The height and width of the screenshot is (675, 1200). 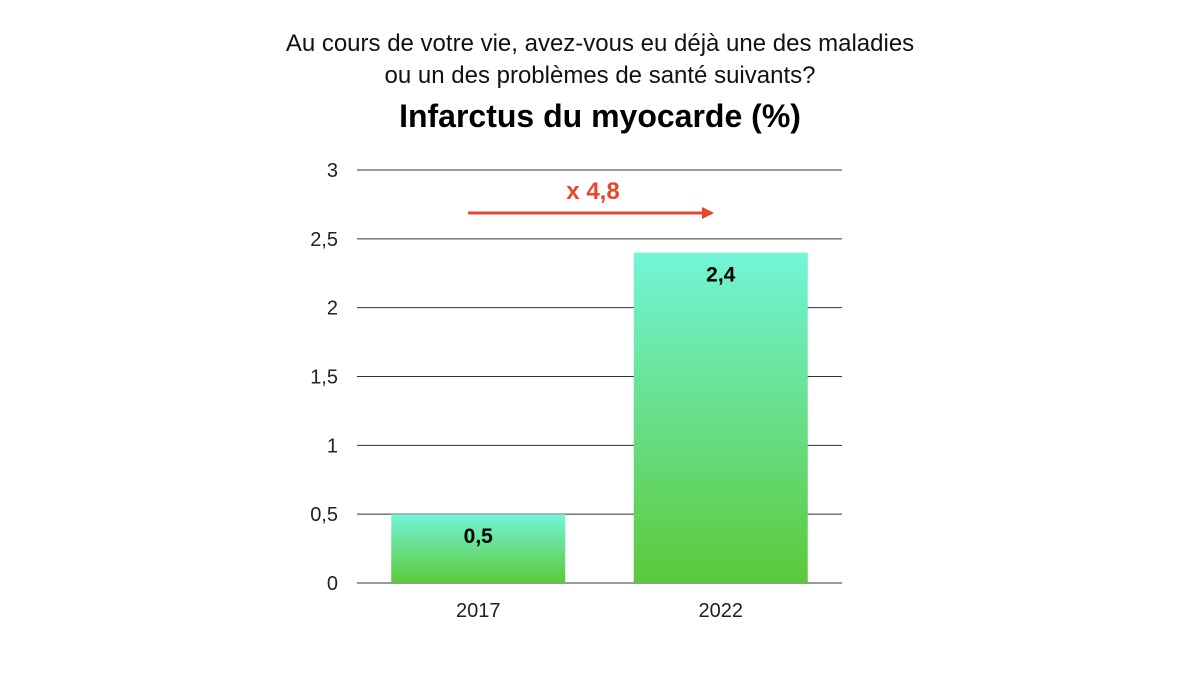 What do you see at coordinates (600, 75) in the screenshot?
I see `survey-question-line-2: ou un des problèmes de santé suivants?` at bounding box center [600, 75].